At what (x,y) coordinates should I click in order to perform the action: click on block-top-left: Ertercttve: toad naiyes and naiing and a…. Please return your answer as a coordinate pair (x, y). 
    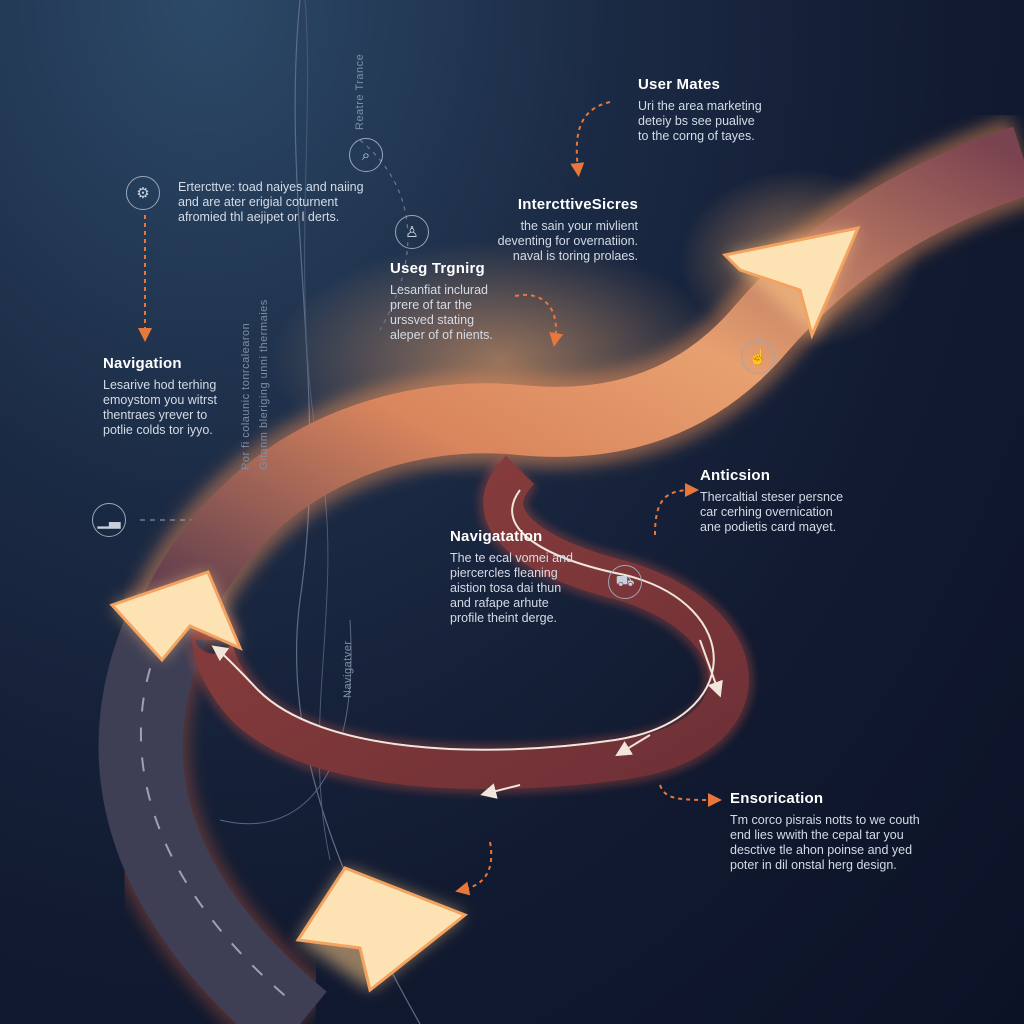
    Looking at the image, I should click on (293, 202).